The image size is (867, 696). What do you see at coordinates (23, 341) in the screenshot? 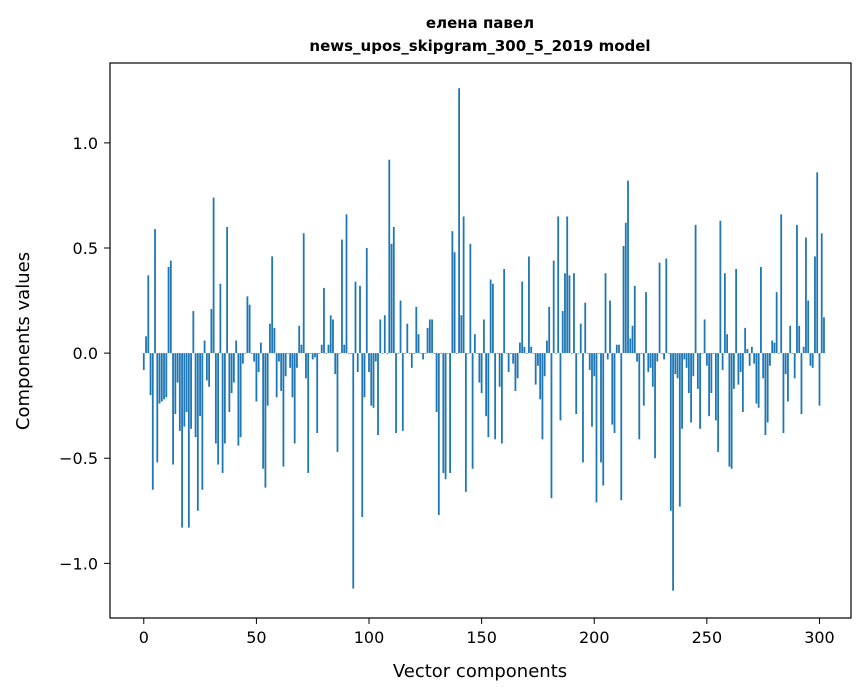
I see `y-axis-label: Components values` at bounding box center [23, 341].